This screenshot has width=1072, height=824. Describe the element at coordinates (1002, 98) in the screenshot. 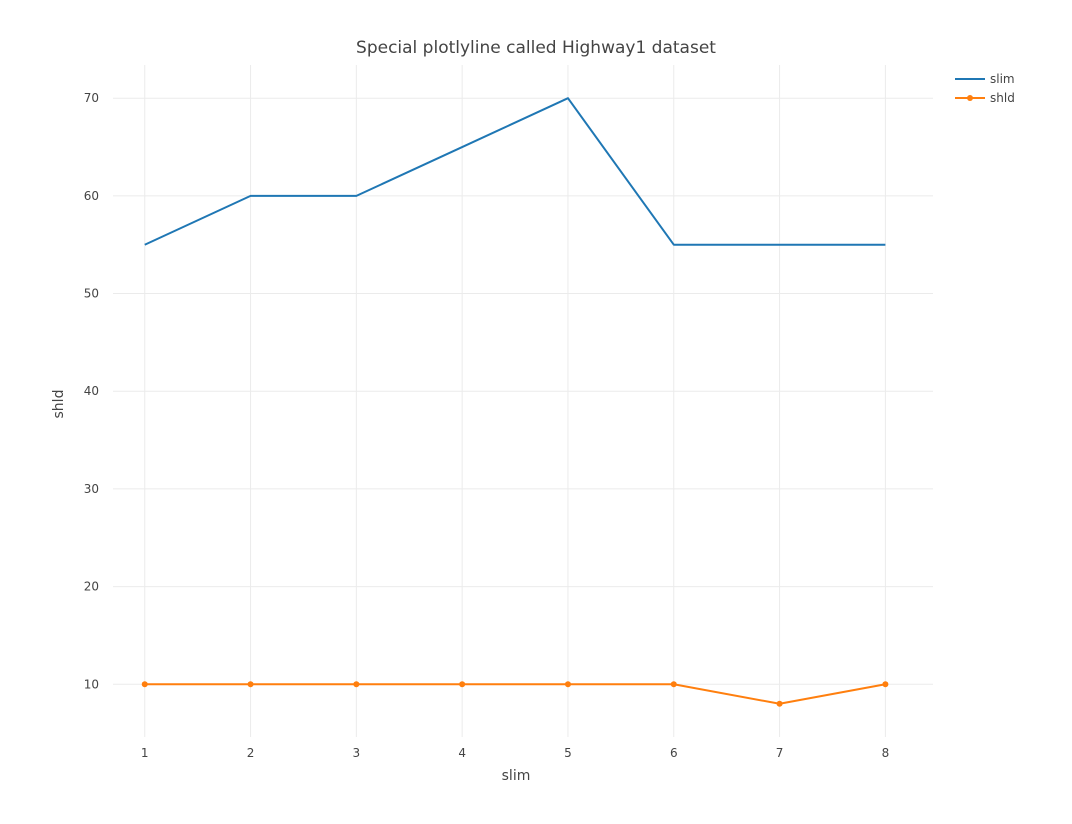

I see `legend-label-shld: shld` at that location.